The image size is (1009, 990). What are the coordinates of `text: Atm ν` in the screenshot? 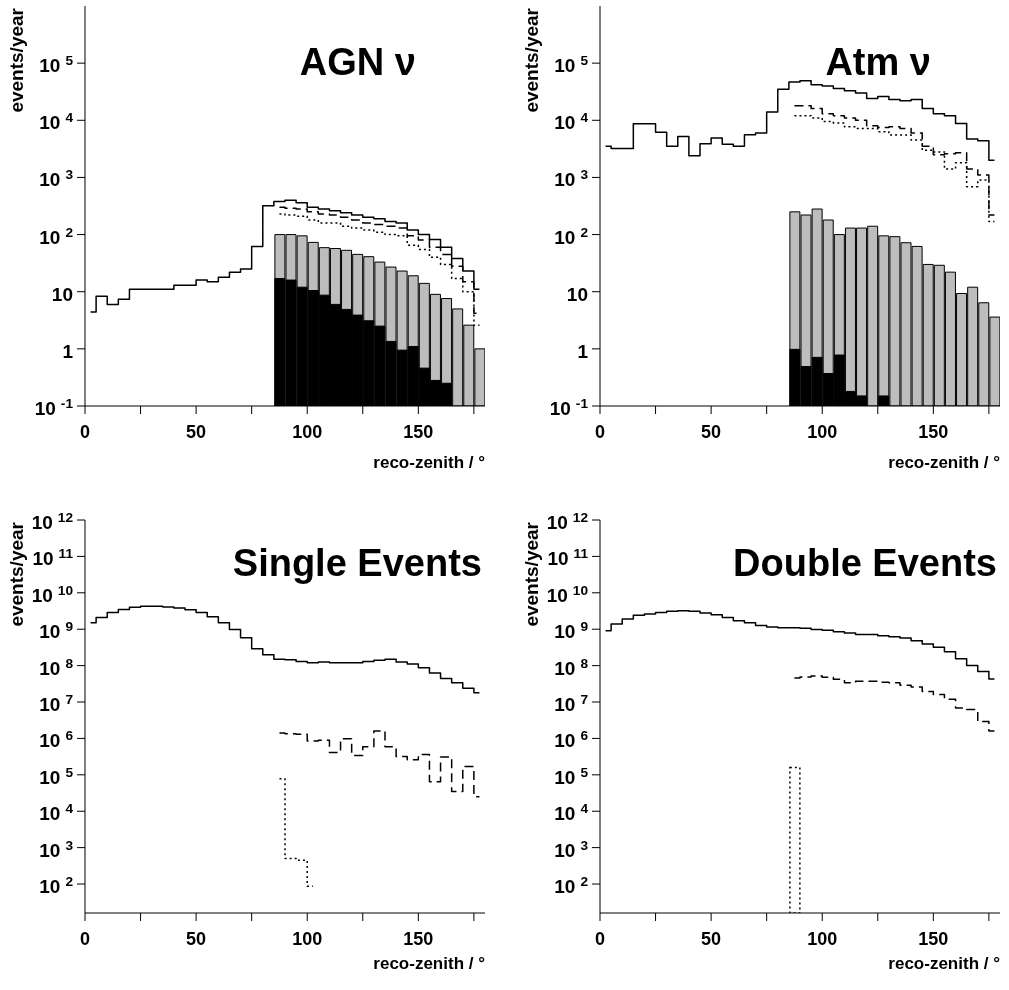 It's located at (878, 62).